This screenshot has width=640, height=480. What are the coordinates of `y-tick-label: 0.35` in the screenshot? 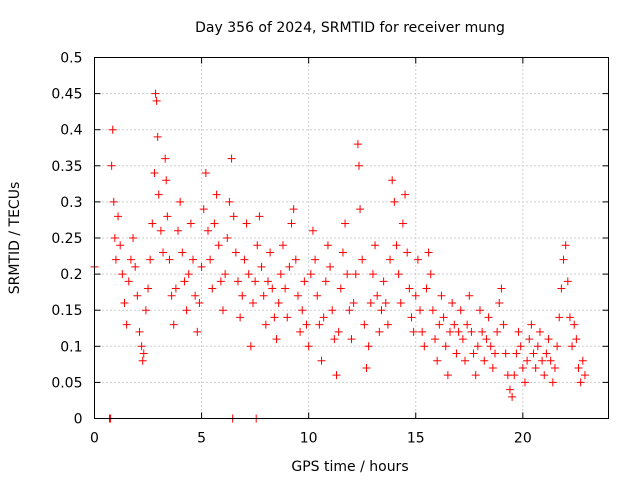 It's located at (66, 167).